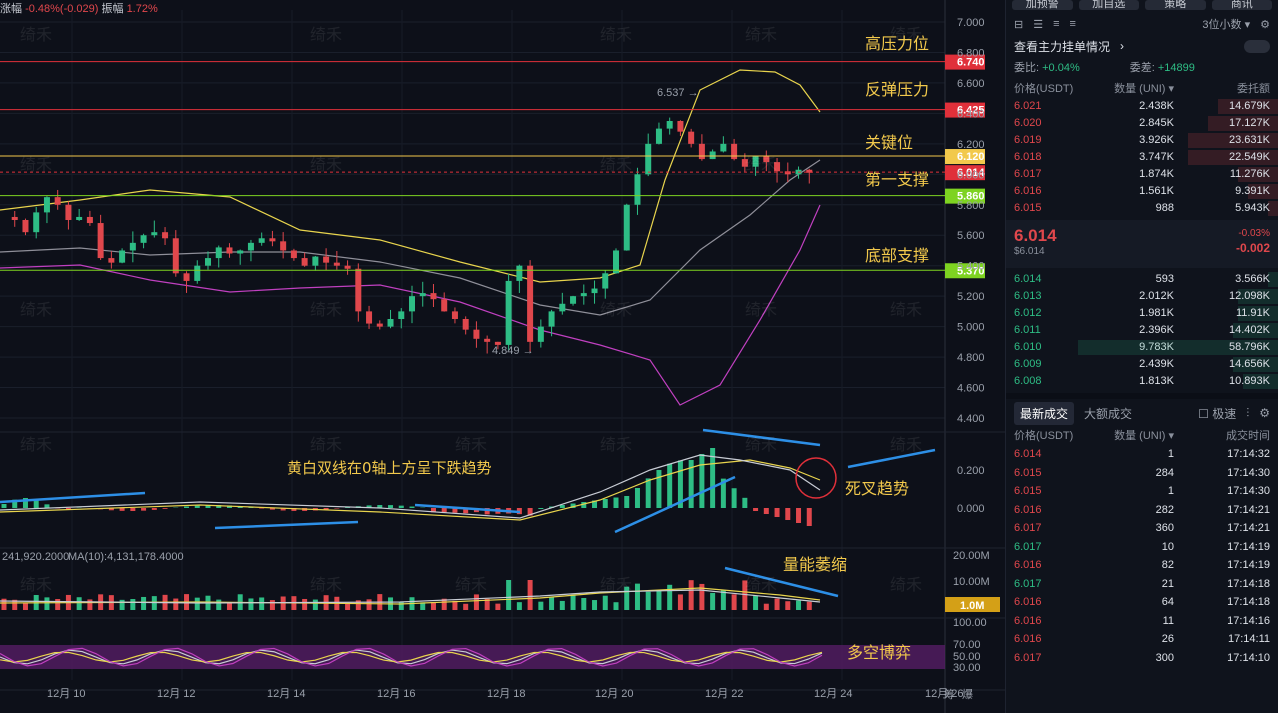 The image size is (1278, 713). I want to click on ask-row: 6.021 2.438K 14.679K, so click(1142, 106).